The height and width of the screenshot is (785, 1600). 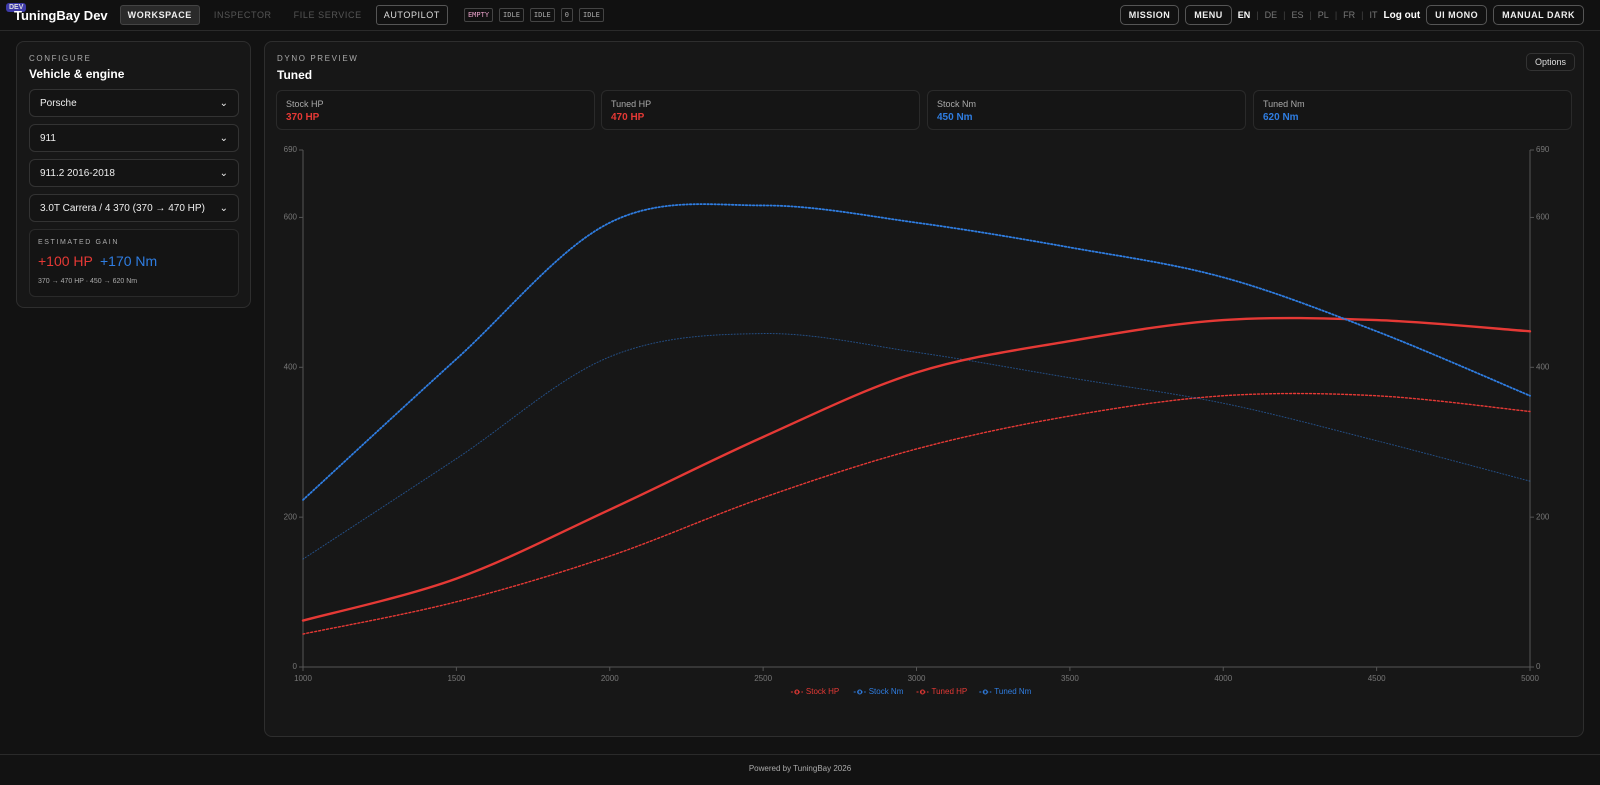 I want to click on gain-hp: +100 HP, so click(x=65, y=261).